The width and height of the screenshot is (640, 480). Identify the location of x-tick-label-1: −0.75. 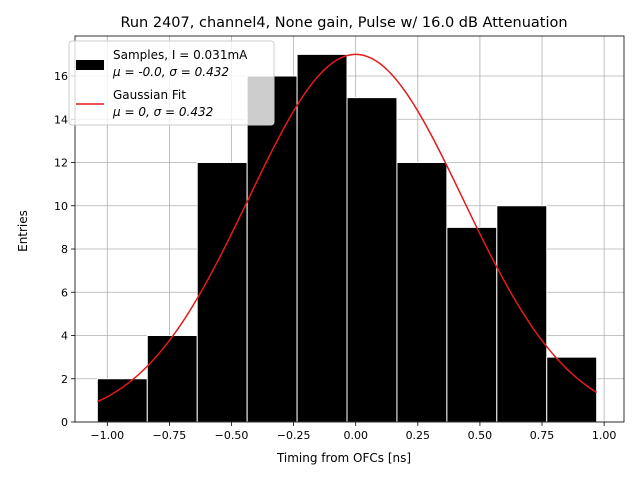
(170, 435).